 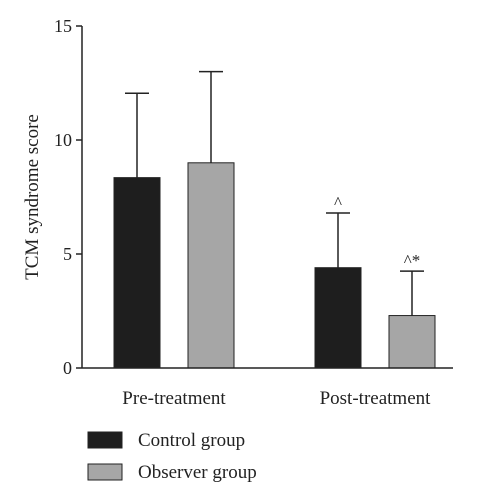 What do you see at coordinates (67, 368) in the screenshot?
I see `y-tick-label: 0` at bounding box center [67, 368].